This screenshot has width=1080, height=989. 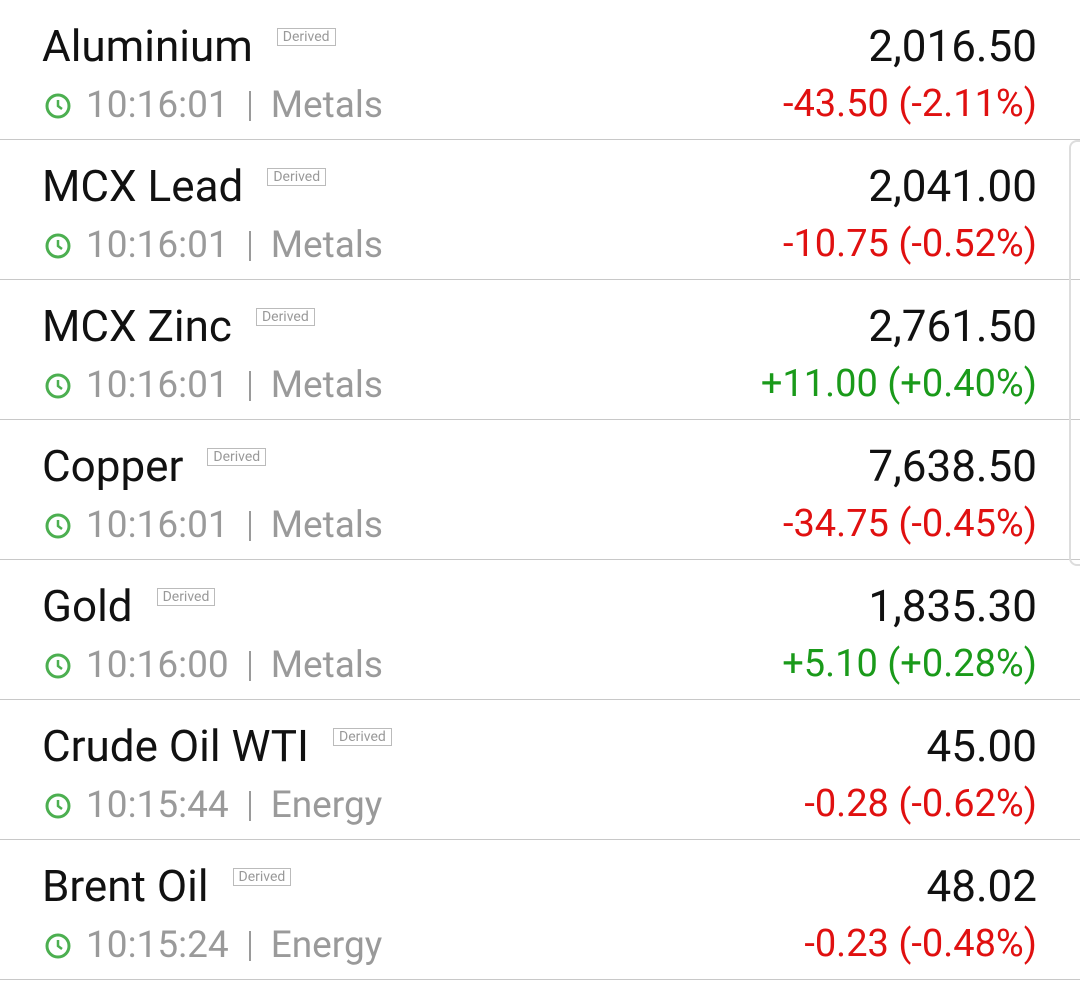 I want to click on change: -10.75 (-0.52%), so click(x=909, y=244).